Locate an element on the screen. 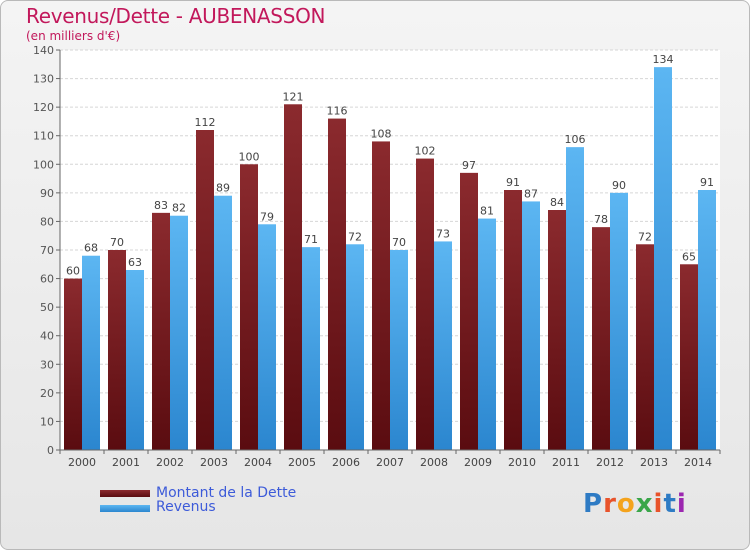 The image size is (750, 550). logo-letter: P is located at coordinates (593, 504).